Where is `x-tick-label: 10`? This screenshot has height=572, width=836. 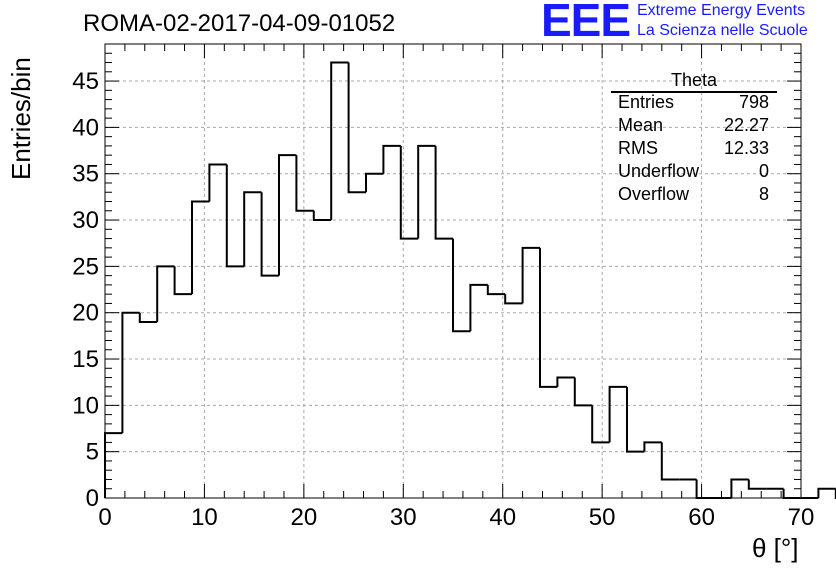
x-tick-label: 10 is located at coordinates (204, 517).